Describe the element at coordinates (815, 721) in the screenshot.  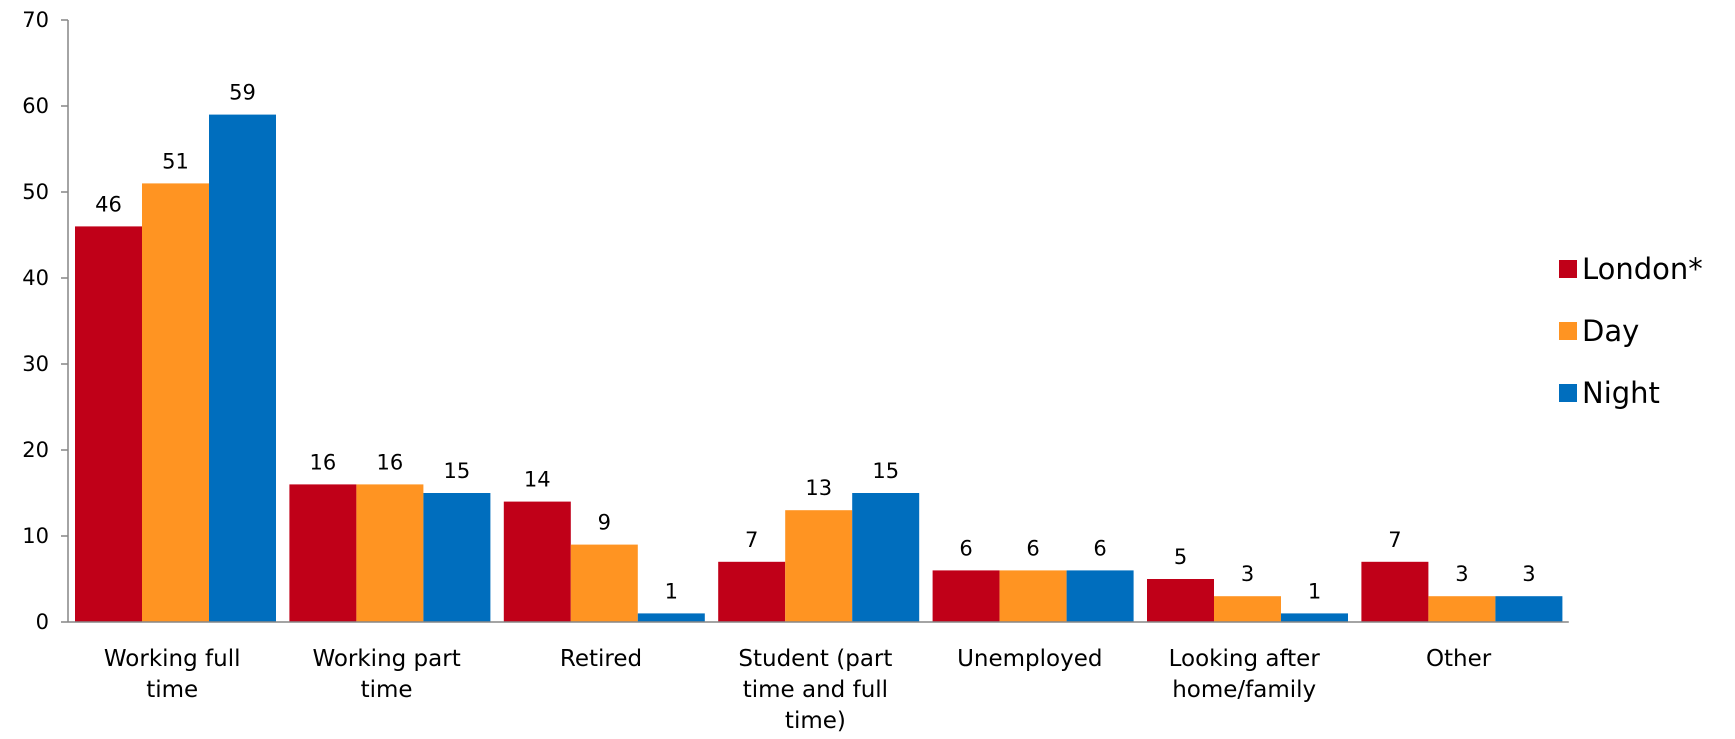
I see `x-tick-label-line: time)` at that location.